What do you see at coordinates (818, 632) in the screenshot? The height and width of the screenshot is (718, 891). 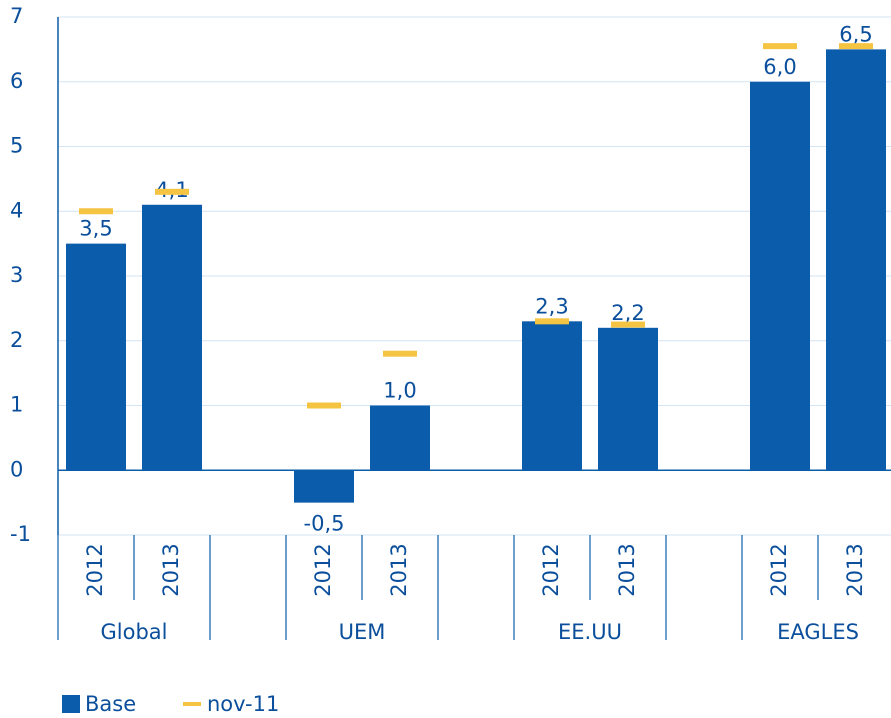 I see `group-label: EAGLES` at bounding box center [818, 632].